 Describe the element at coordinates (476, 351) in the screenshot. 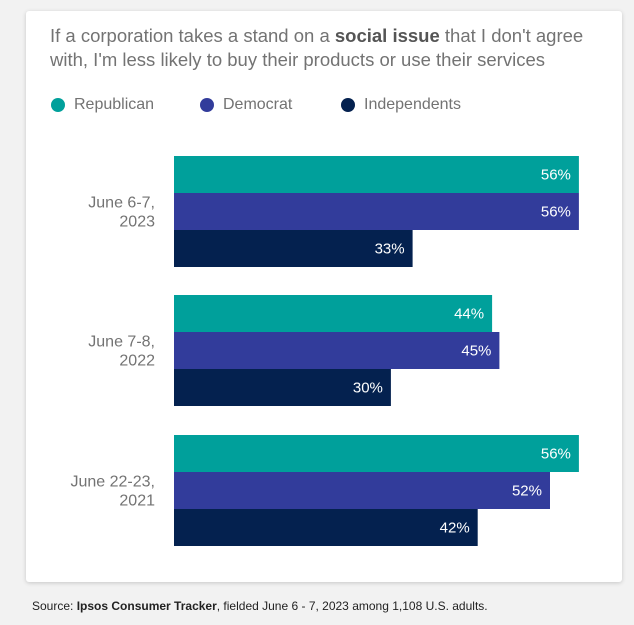

I see `data-label: 45%` at that location.